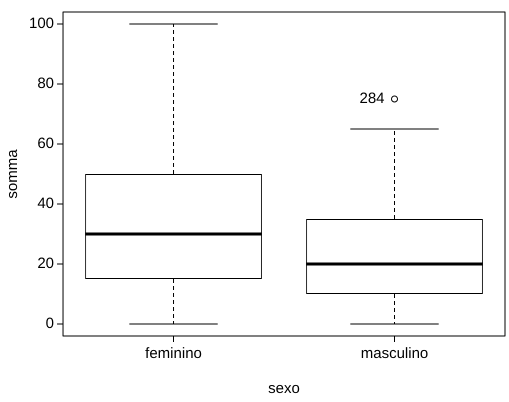  What do you see at coordinates (45, 263) in the screenshot?
I see `y-tick-label: 20` at bounding box center [45, 263].